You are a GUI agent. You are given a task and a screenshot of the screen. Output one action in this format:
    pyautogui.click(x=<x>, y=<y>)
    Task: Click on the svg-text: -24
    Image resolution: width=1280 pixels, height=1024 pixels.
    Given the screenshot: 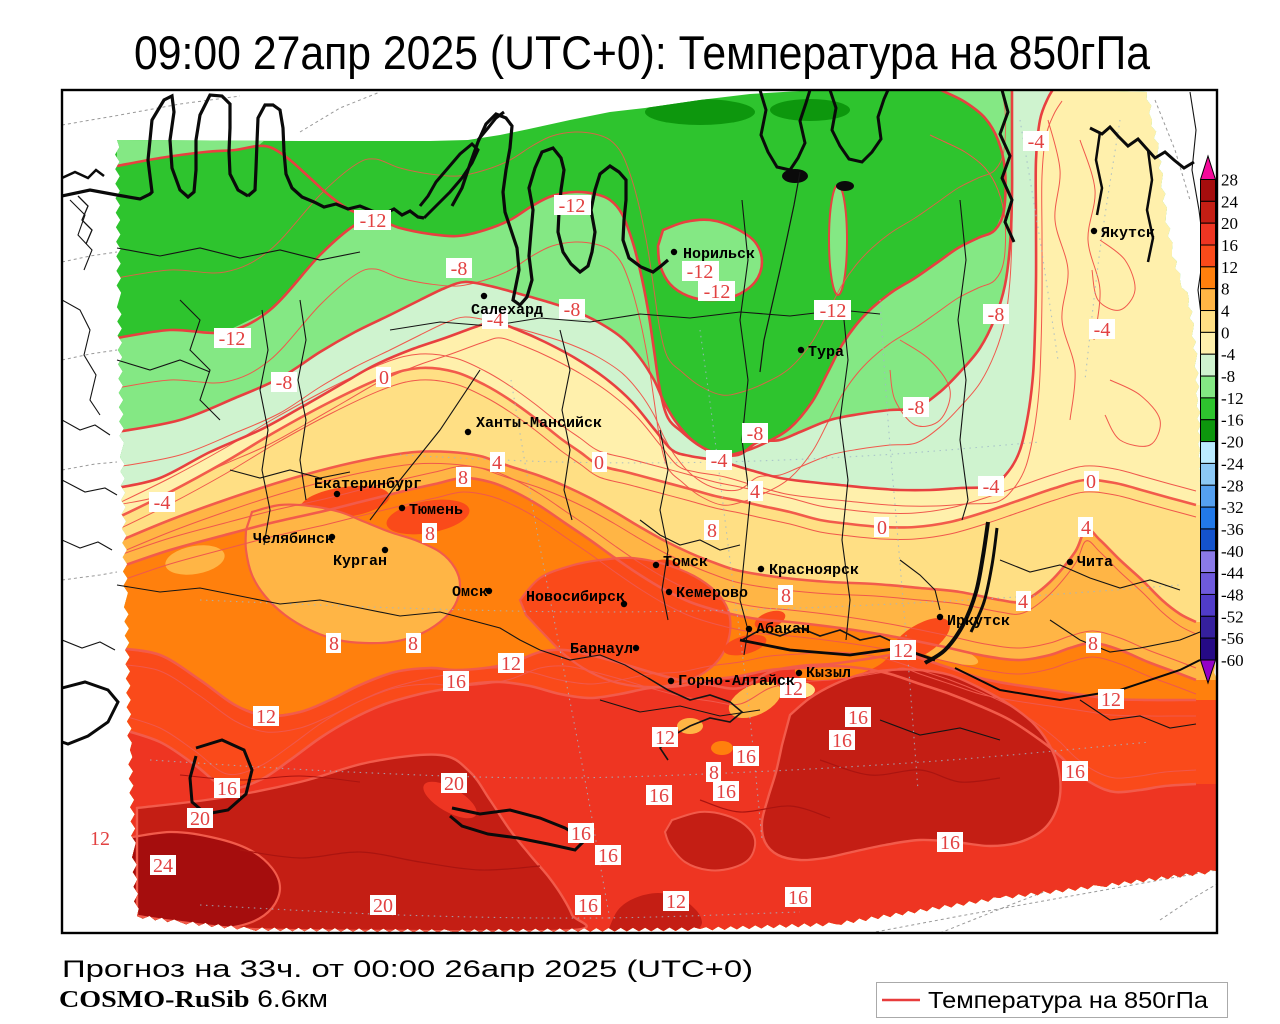 What is the action you would take?
    pyautogui.click(x=1232, y=463)
    